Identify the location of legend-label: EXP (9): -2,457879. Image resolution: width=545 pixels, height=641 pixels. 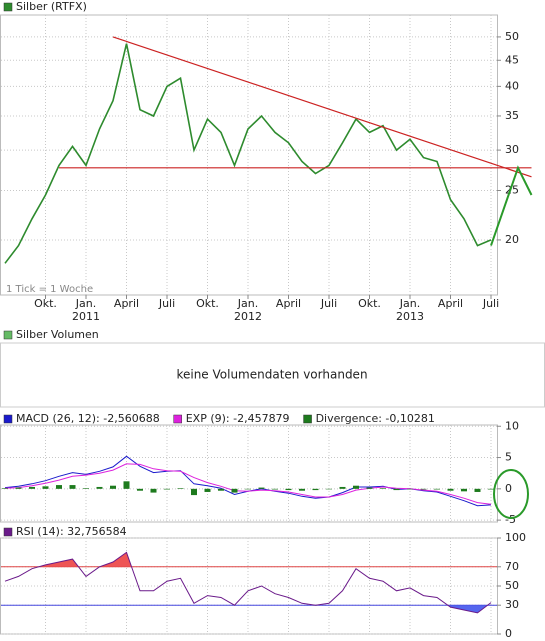
(238, 418).